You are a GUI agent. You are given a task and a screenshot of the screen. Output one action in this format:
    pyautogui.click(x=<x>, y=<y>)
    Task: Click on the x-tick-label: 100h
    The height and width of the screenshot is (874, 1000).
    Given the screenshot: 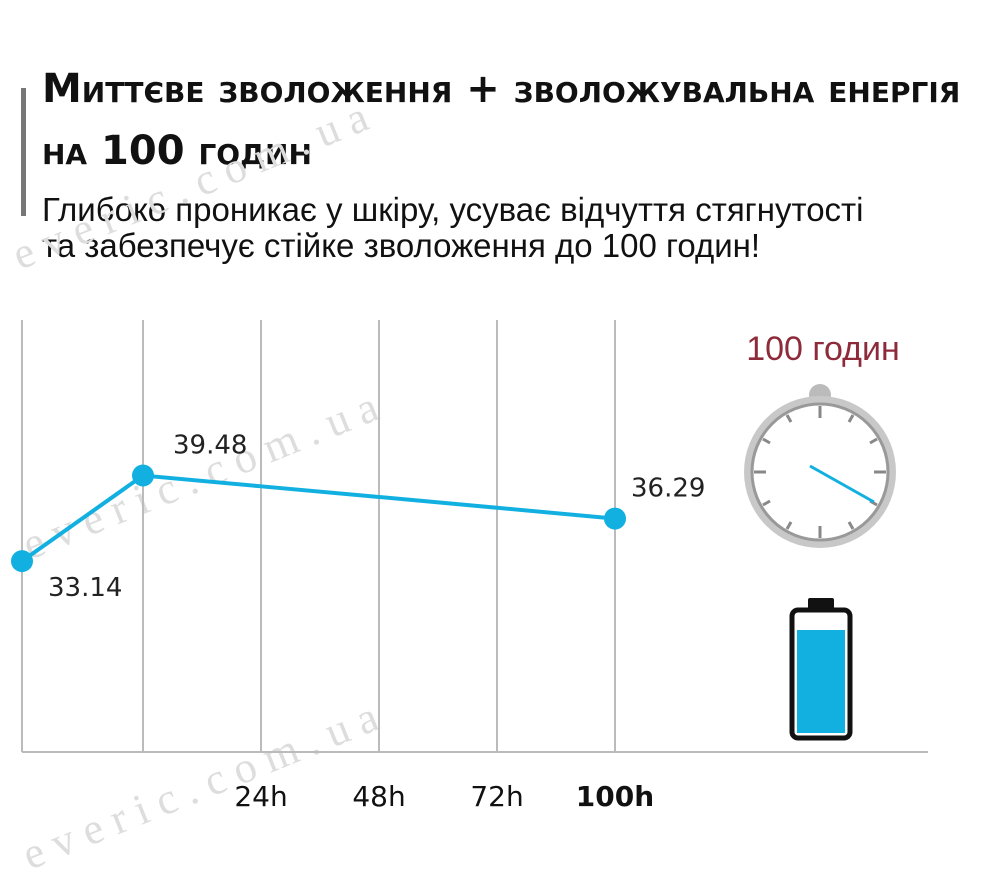 What is the action you would take?
    pyautogui.click(x=615, y=796)
    